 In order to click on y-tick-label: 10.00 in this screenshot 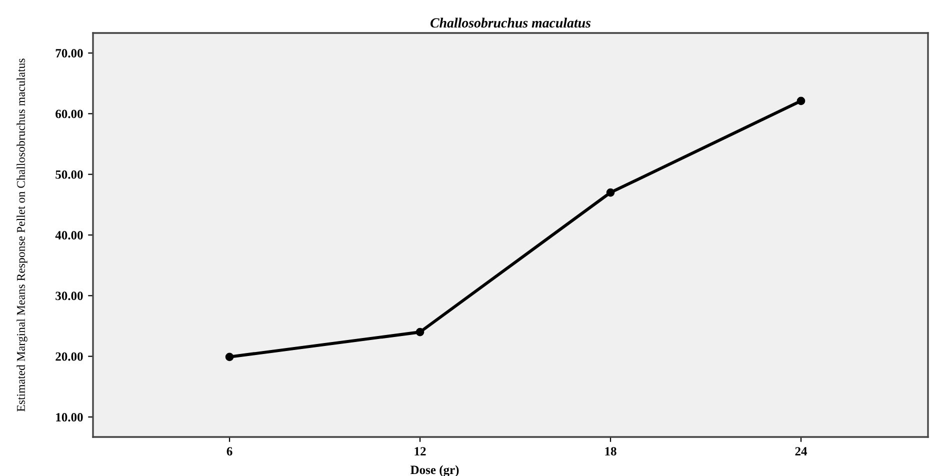, I will do `click(69, 417)`.